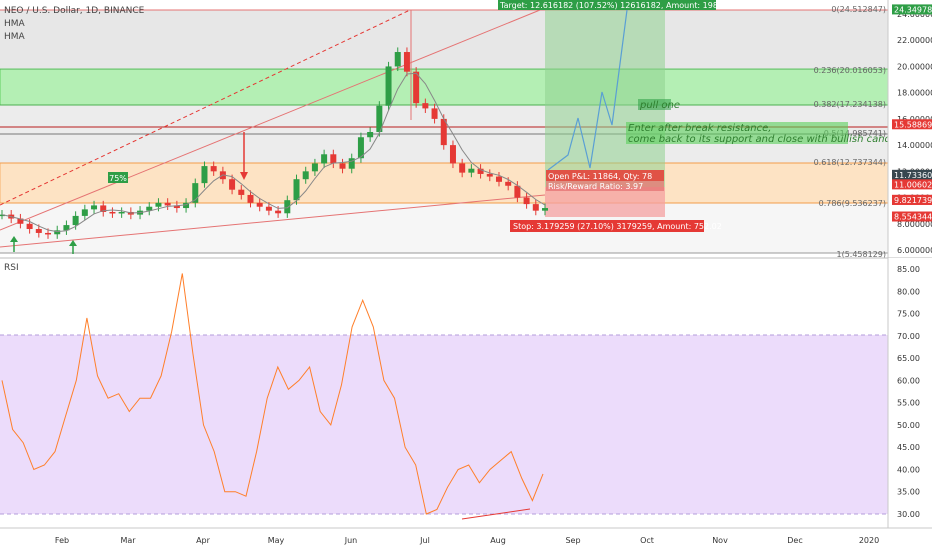 The width and height of the screenshot is (932, 550). What do you see at coordinates (908, 403) in the screenshot?
I see `rsi-tick-label: 55.00` at bounding box center [908, 403].